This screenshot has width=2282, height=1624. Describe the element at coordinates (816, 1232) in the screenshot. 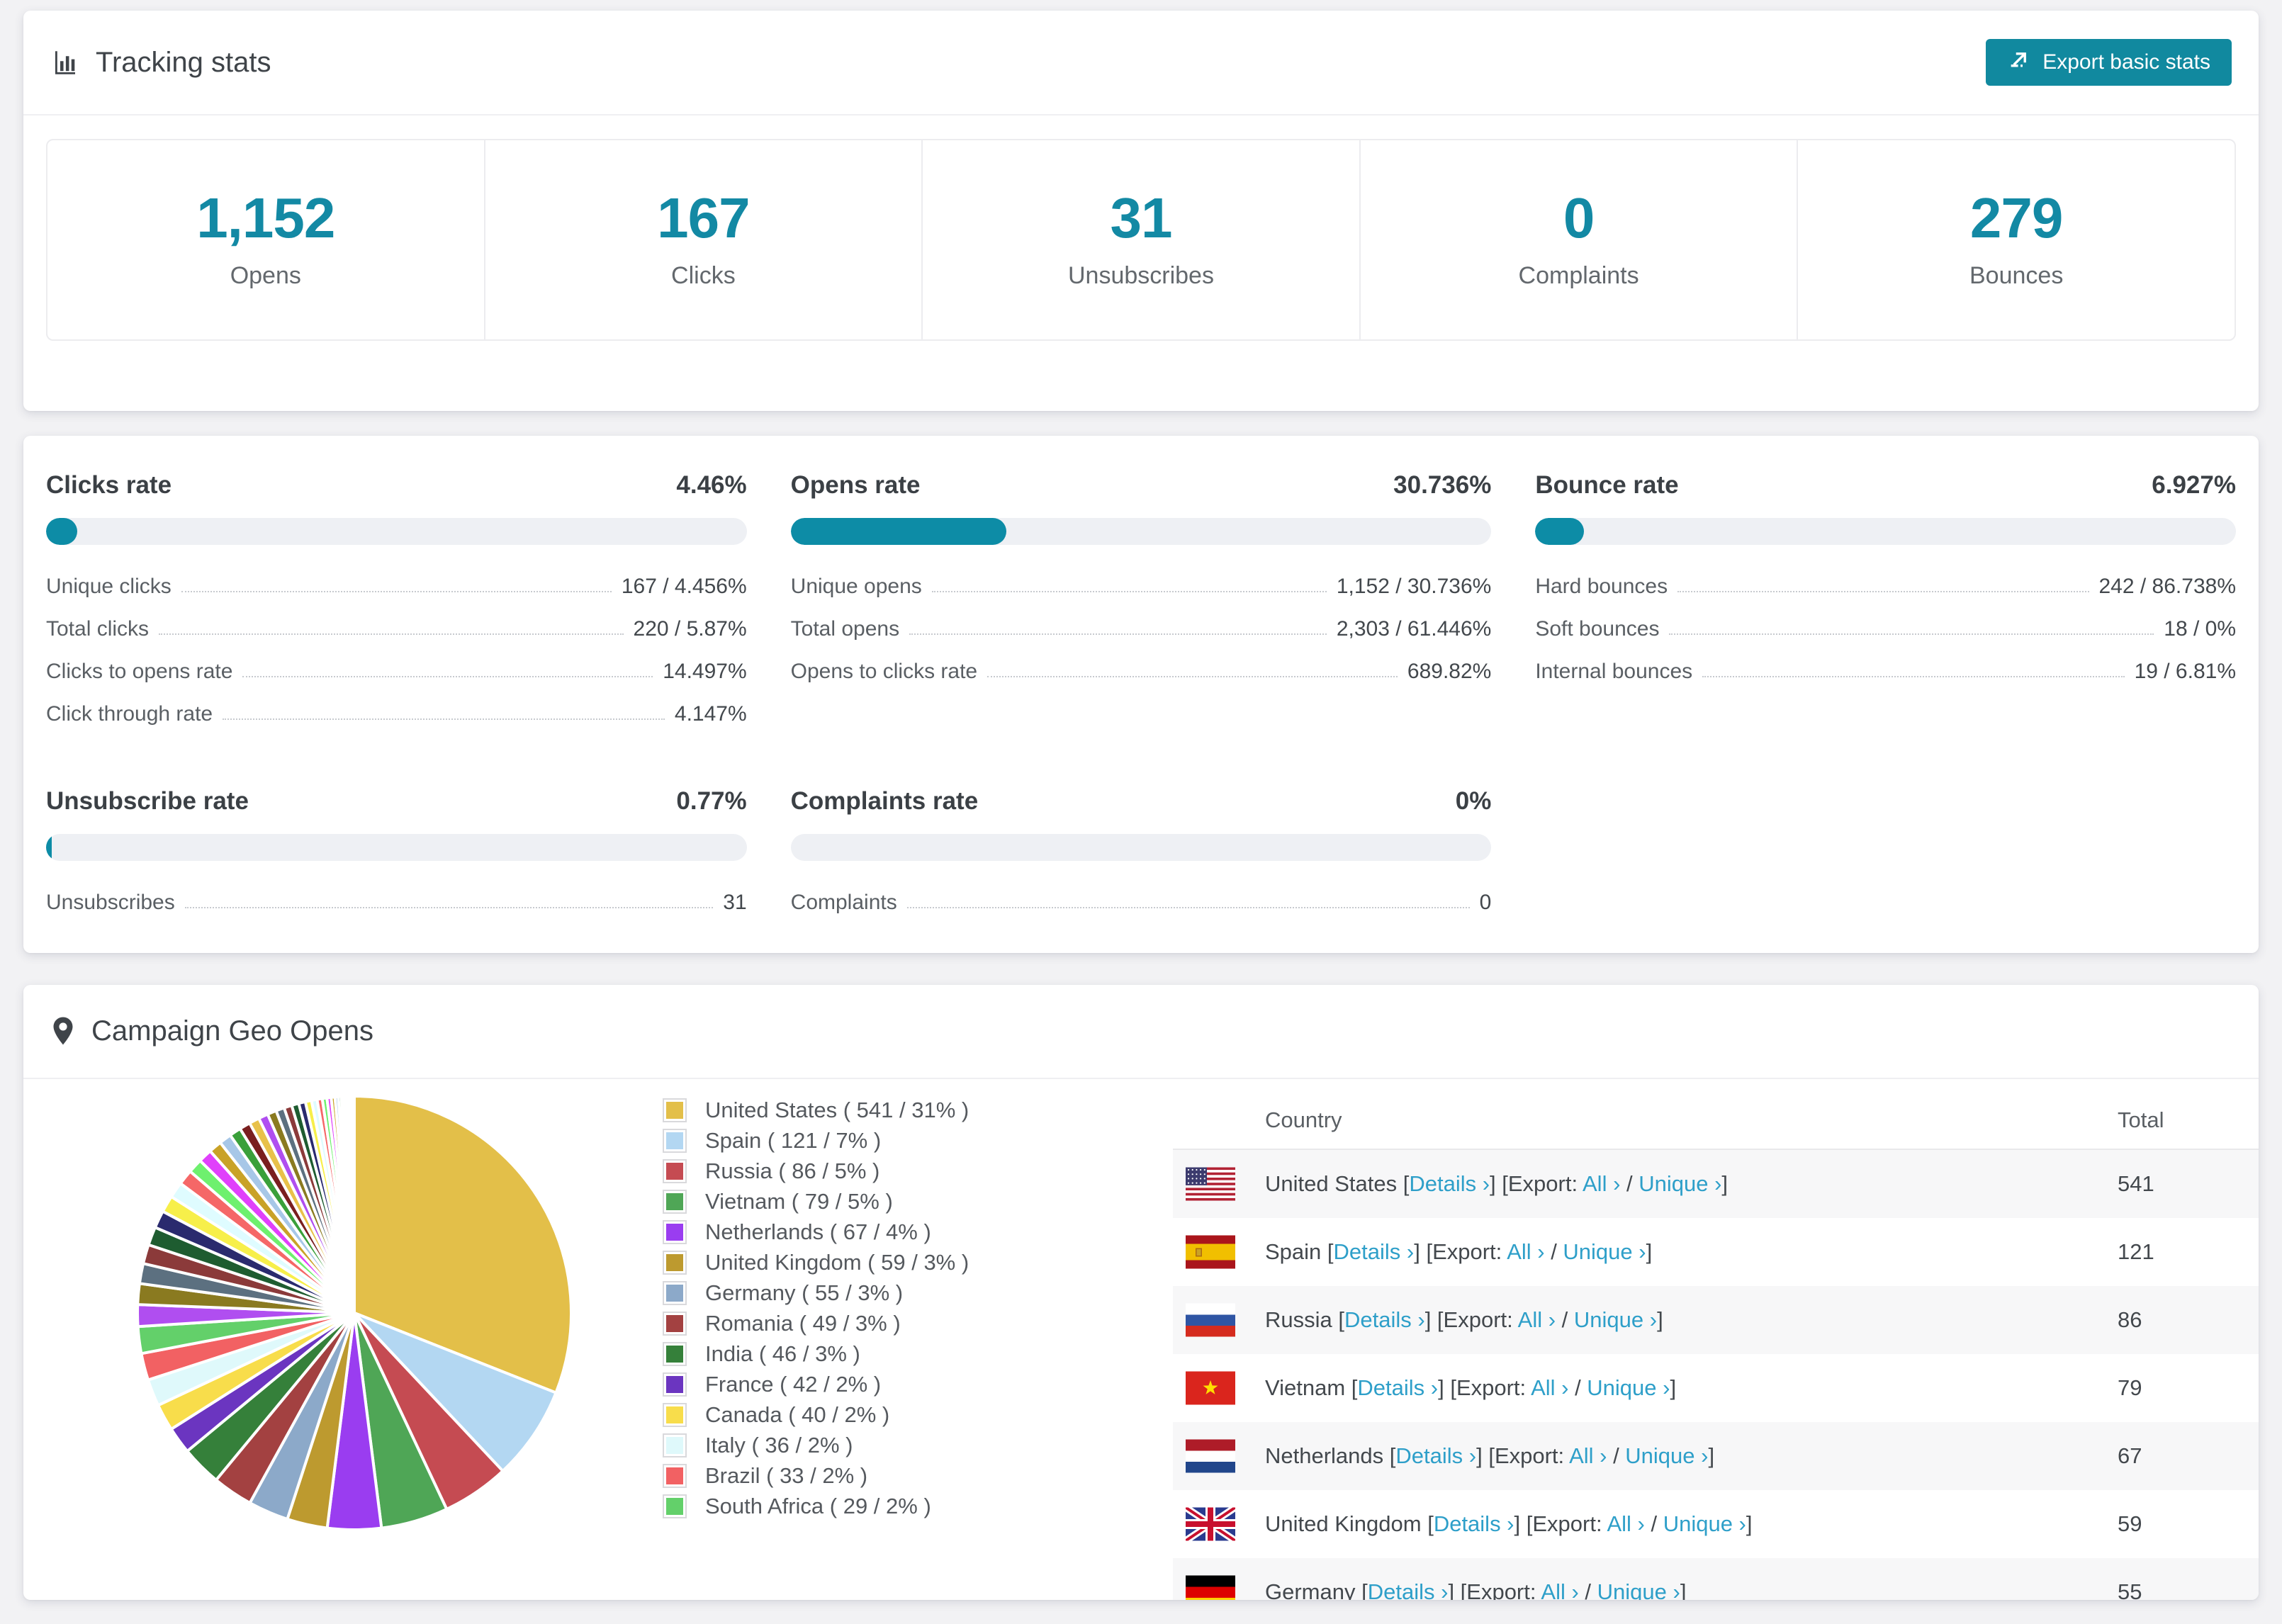

I see `legend-item-netherlands: Netherlands ( 67 / 4% )` at that location.